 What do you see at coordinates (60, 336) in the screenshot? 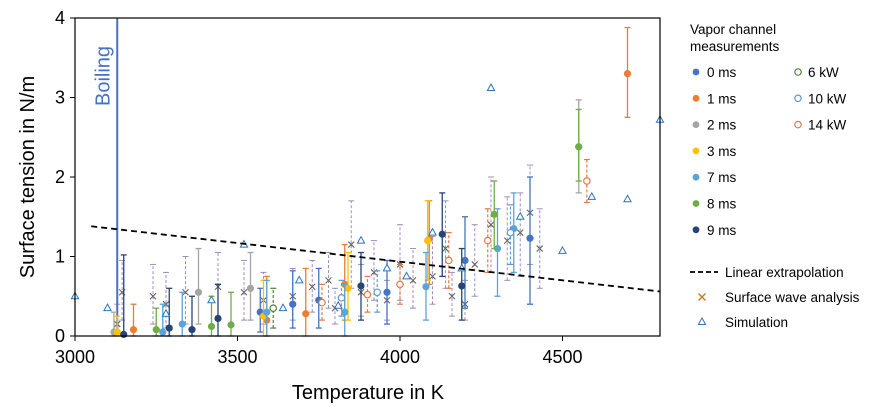
I see `y-tick-label: 0` at bounding box center [60, 336].